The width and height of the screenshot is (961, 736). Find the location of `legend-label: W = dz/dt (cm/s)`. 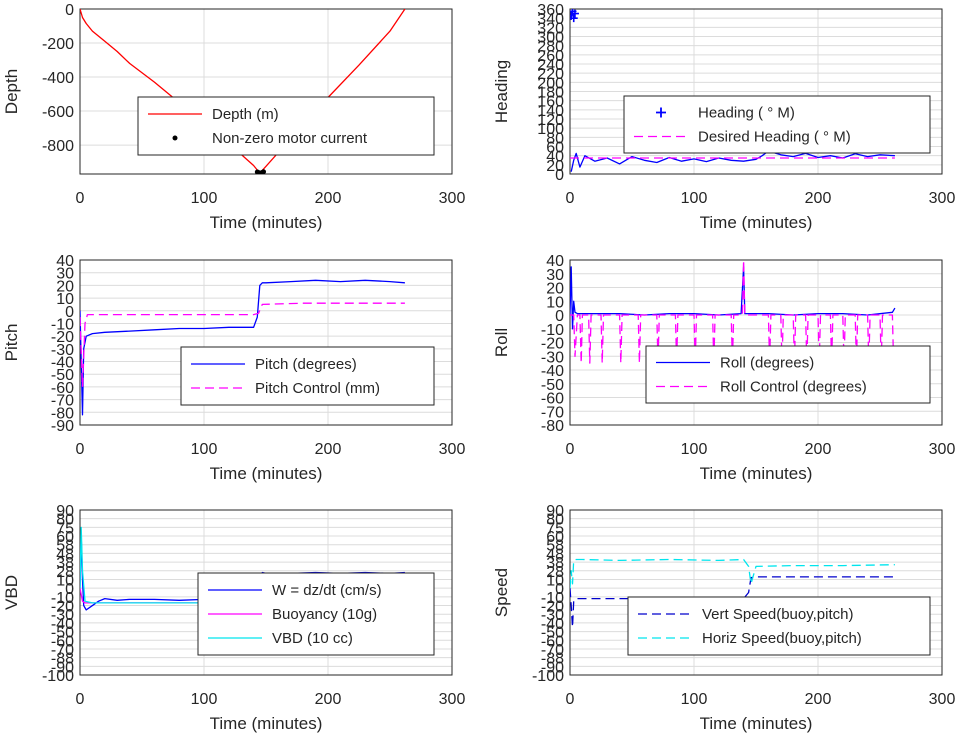

legend-label: W = dz/dt (cm/s) is located at coordinates (327, 590).